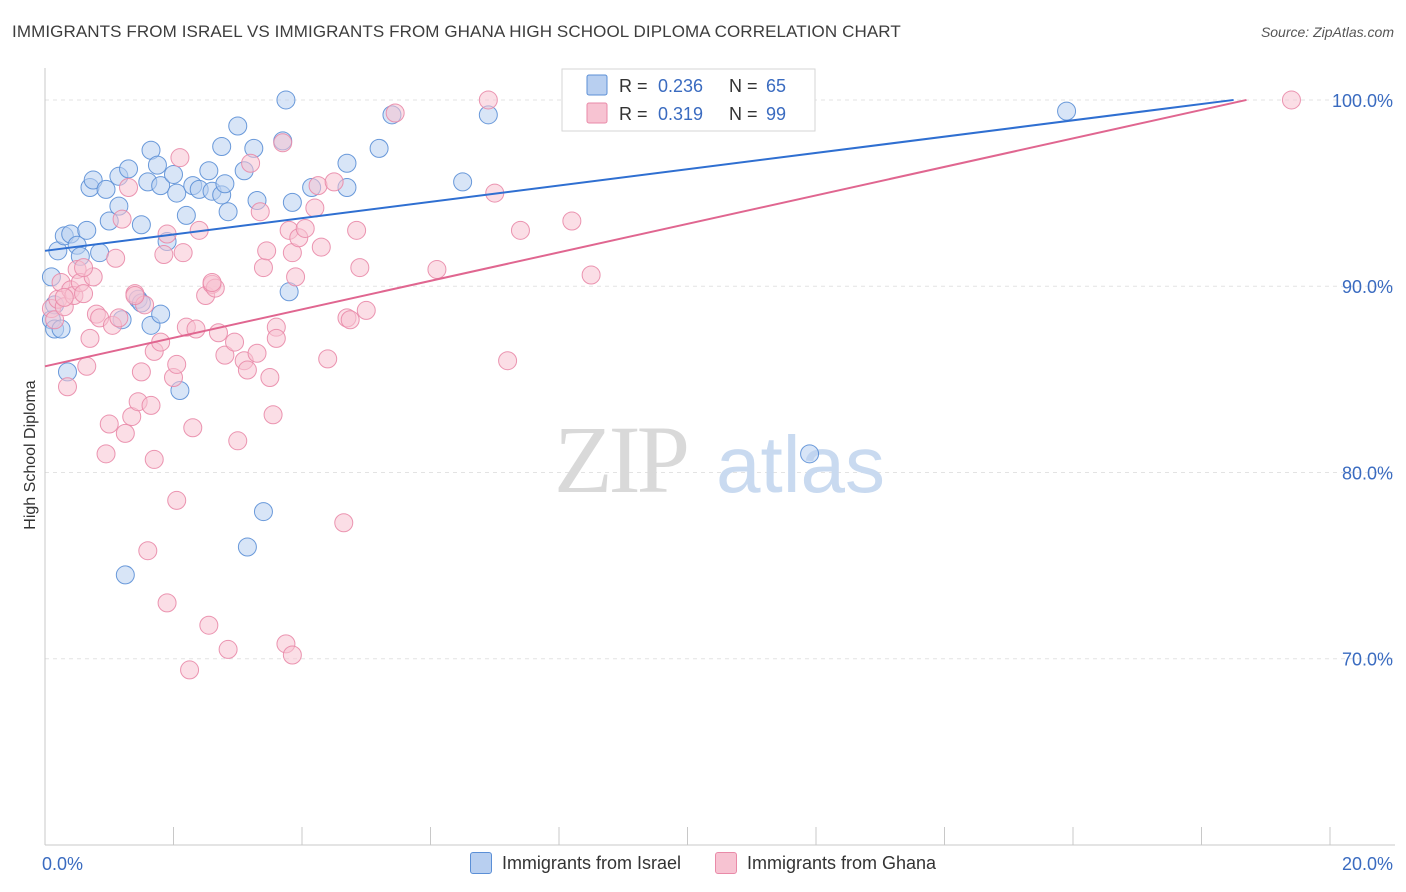  What do you see at coordinates (776, 86) in the screenshot?
I see `legend-n-israel: 65` at bounding box center [776, 86].